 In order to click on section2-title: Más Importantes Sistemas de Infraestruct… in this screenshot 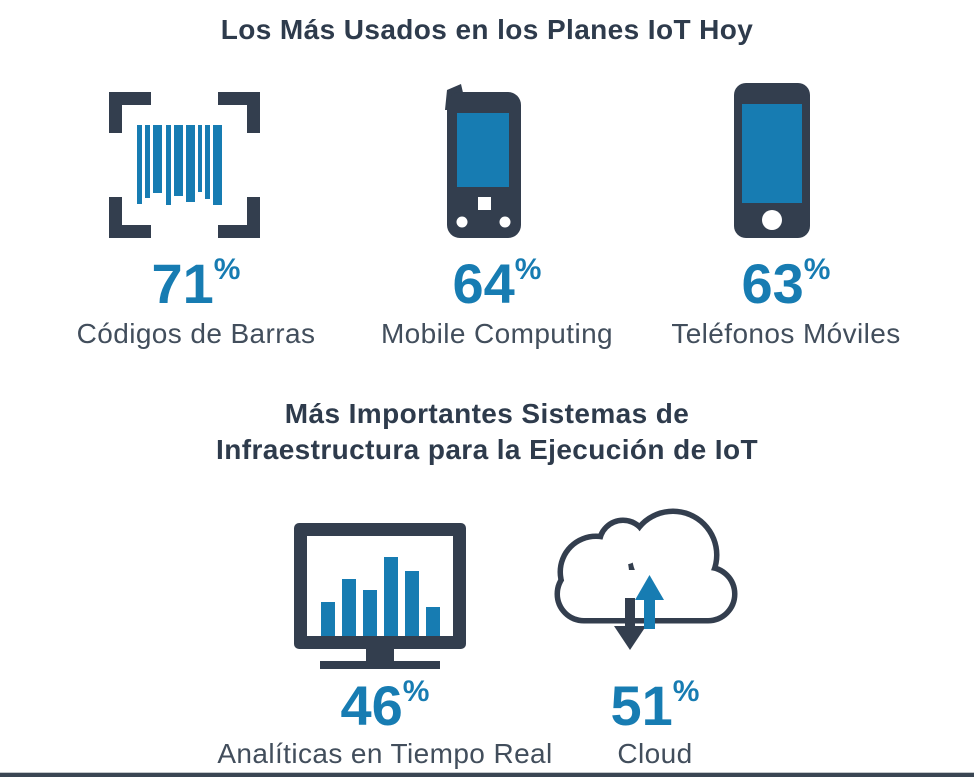, I will do `click(487, 432)`.